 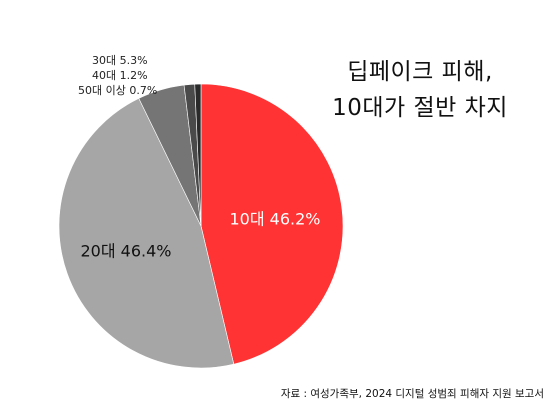 What do you see at coordinates (120, 75) in the screenshot?
I see `slice-label-40s: 40대 1.2%` at bounding box center [120, 75].